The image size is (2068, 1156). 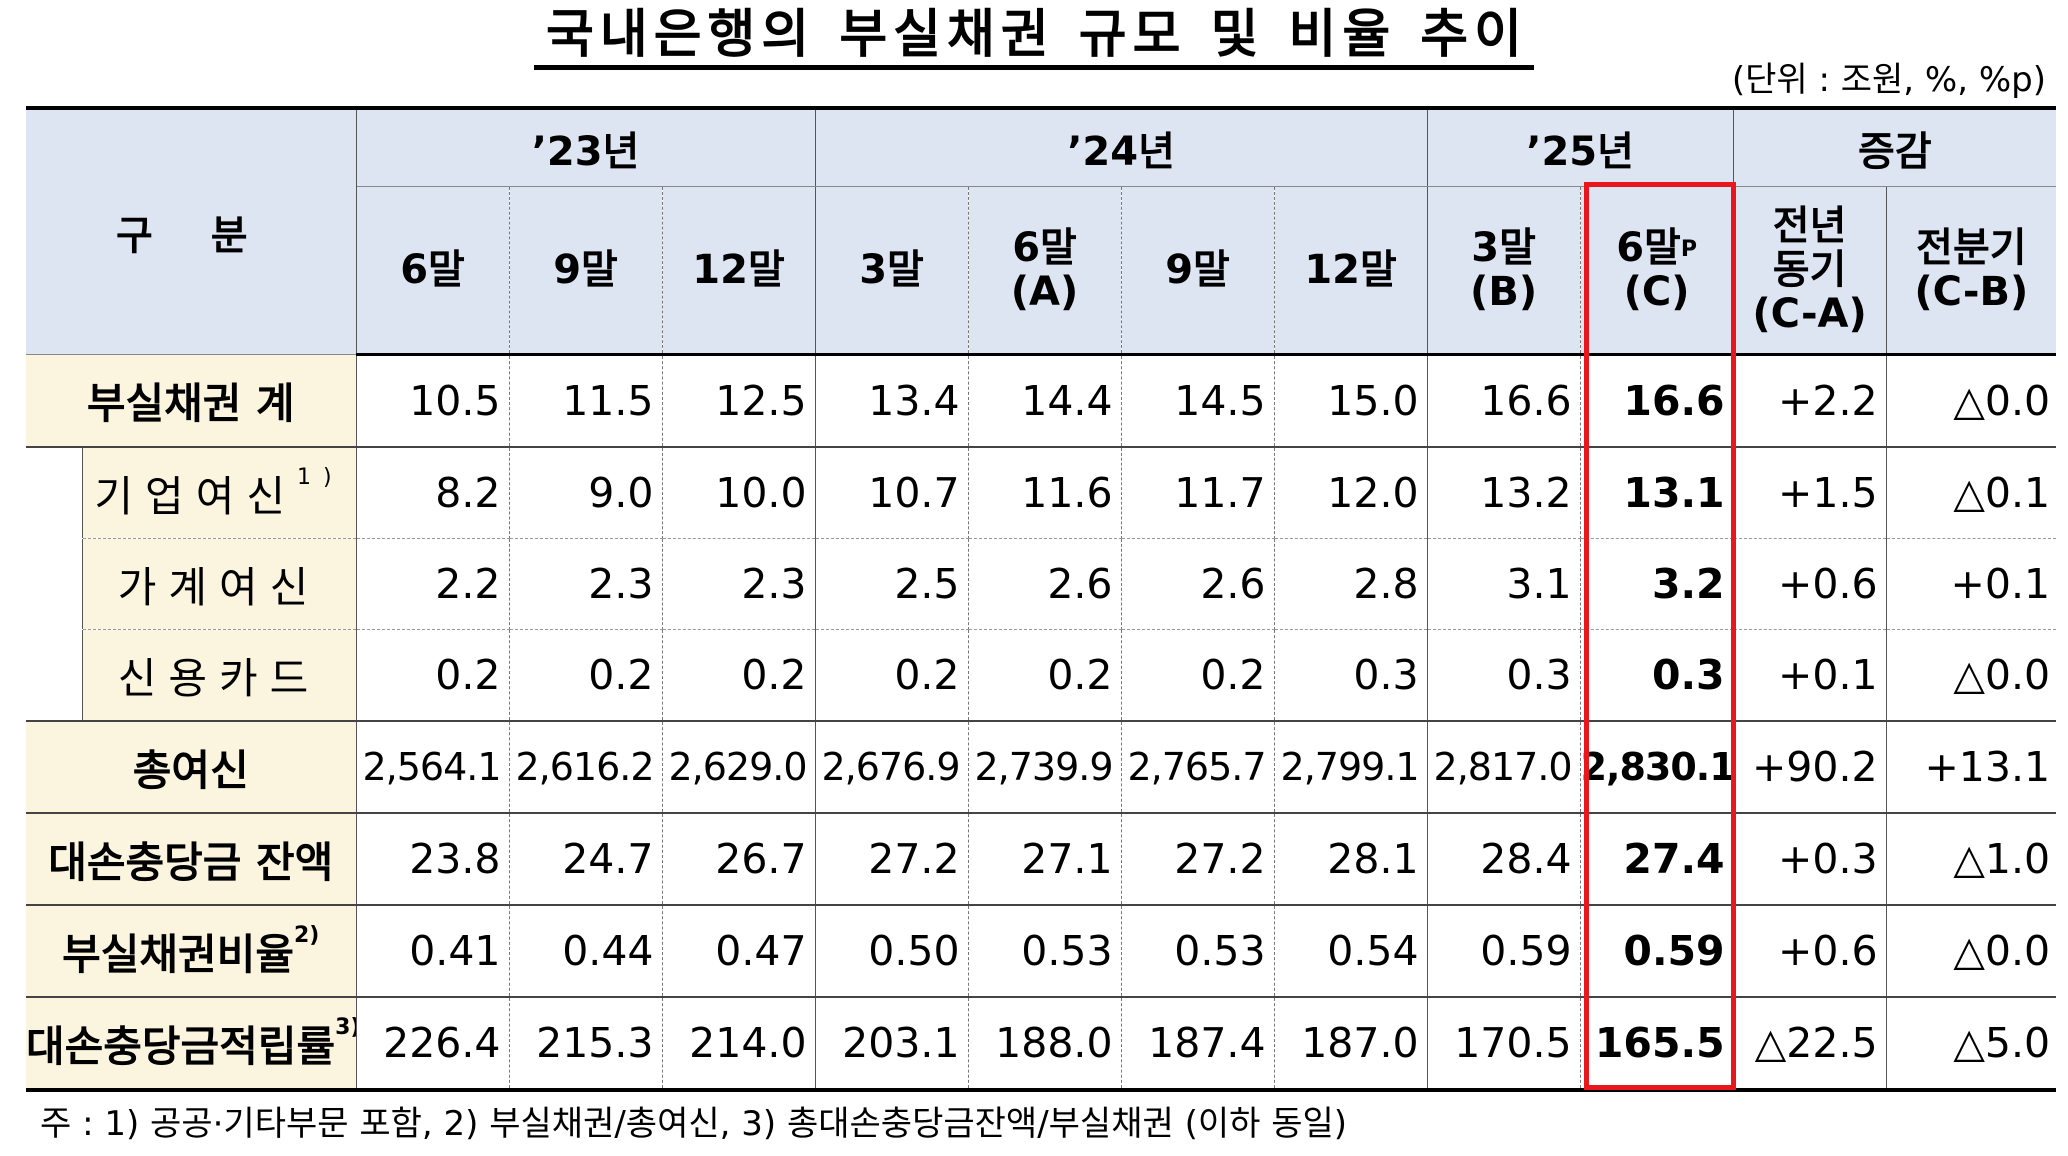 What do you see at coordinates (1971, 859) in the screenshot?
I see `table-cell: △1.0` at bounding box center [1971, 859].